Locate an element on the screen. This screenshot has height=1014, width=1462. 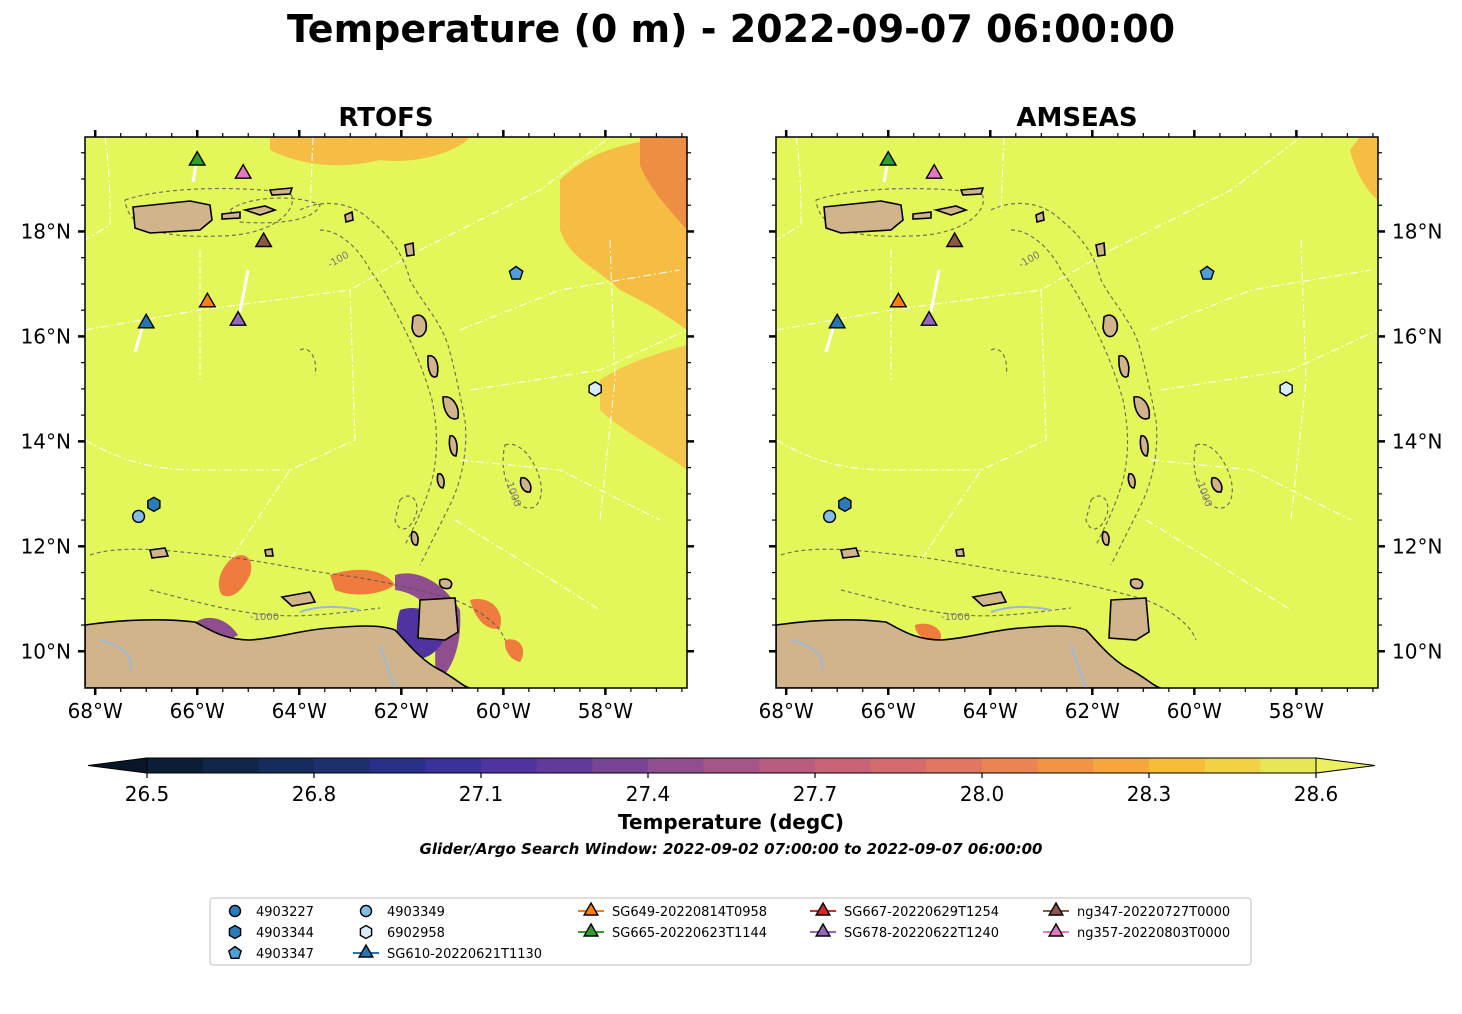
legend-marker-sg610-20220621t1130 is located at coordinates (366, 950).